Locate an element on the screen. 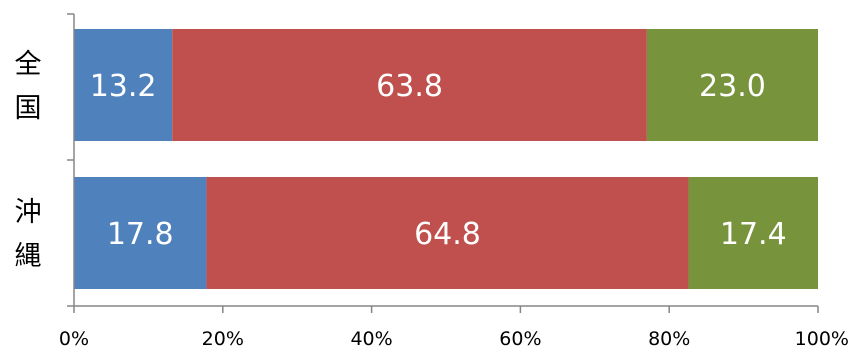 The height and width of the screenshot is (355, 851). category-label-1-char-1: 全 is located at coordinates (28, 64).